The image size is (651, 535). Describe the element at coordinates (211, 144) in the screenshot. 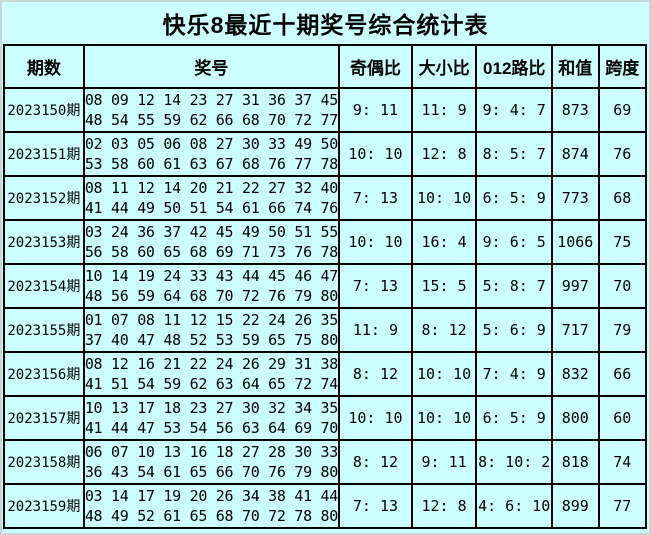

I see `numbers-line-1: 02 03 05 06 08 27 30 33 49 50` at that location.